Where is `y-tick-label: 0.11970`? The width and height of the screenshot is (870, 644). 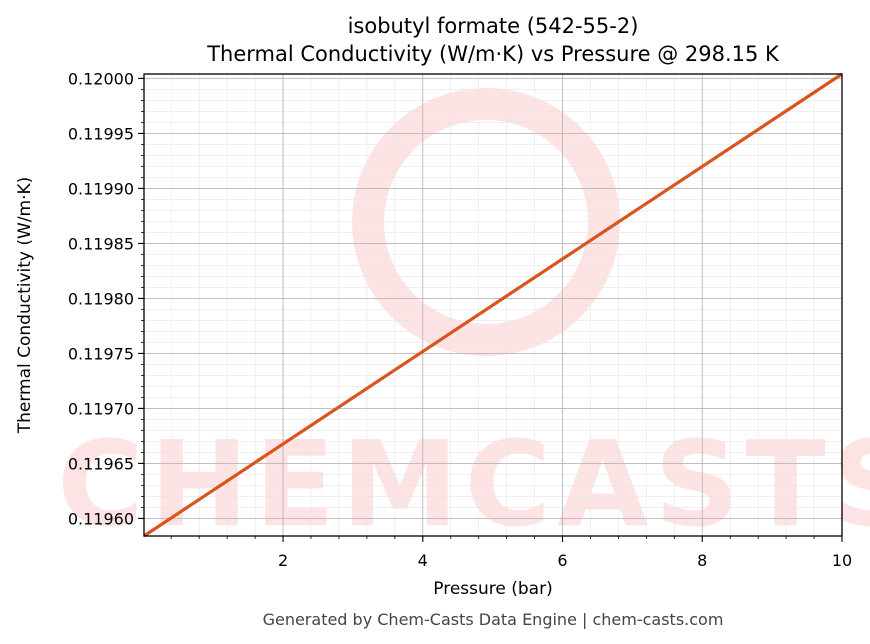 y-tick-label: 0.11970 is located at coordinates (101, 408).